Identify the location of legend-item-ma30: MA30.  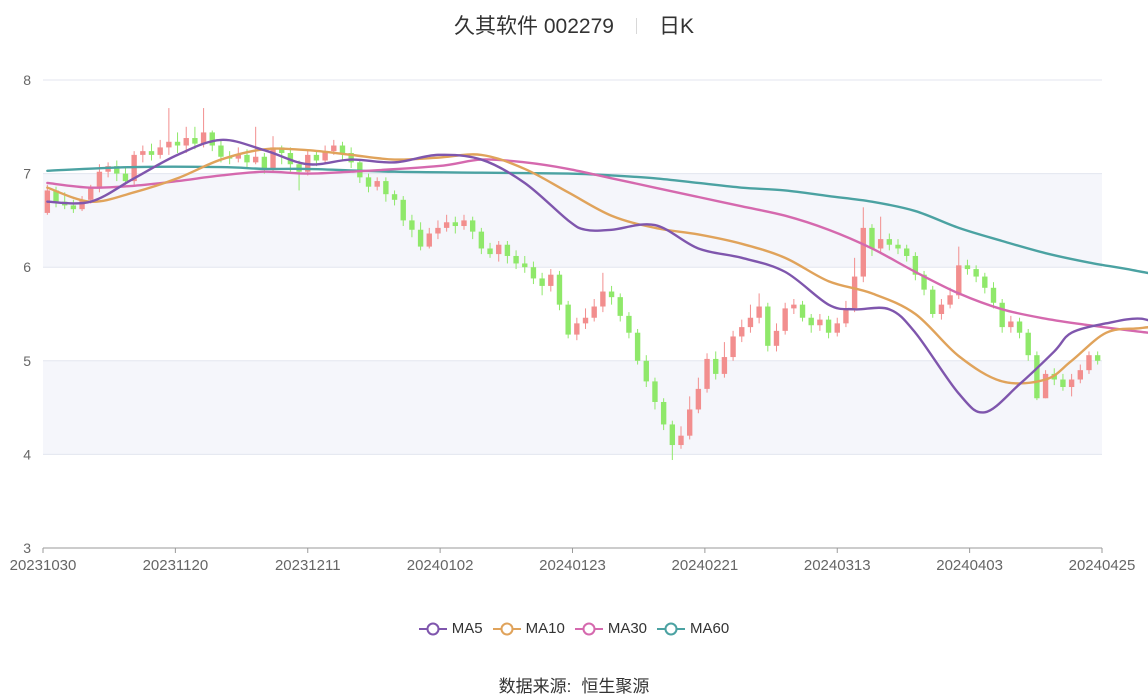
(611, 628).